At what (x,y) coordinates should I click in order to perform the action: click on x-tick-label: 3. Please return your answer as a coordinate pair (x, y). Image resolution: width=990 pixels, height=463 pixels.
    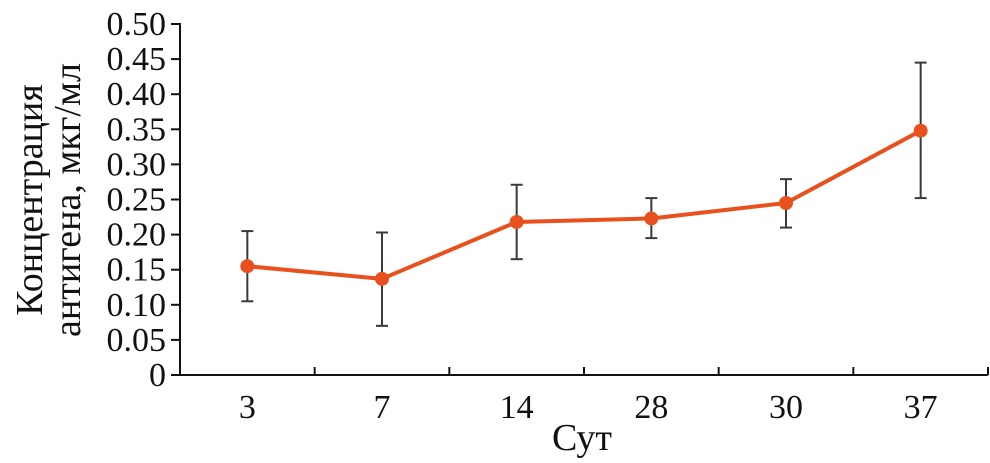
    Looking at the image, I should click on (247, 407).